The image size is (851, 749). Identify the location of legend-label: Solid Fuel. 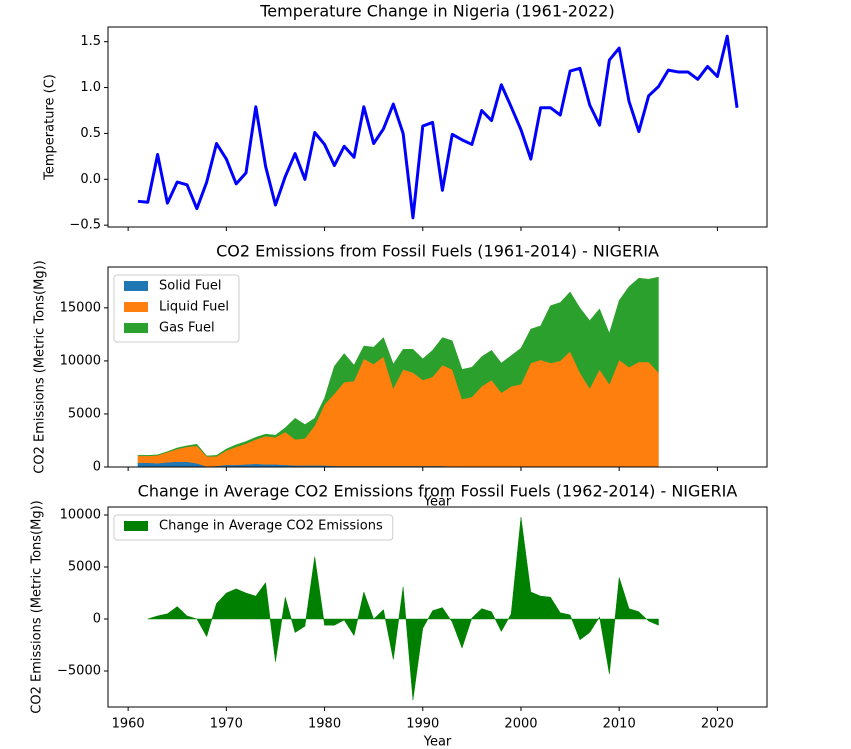
(190, 286).